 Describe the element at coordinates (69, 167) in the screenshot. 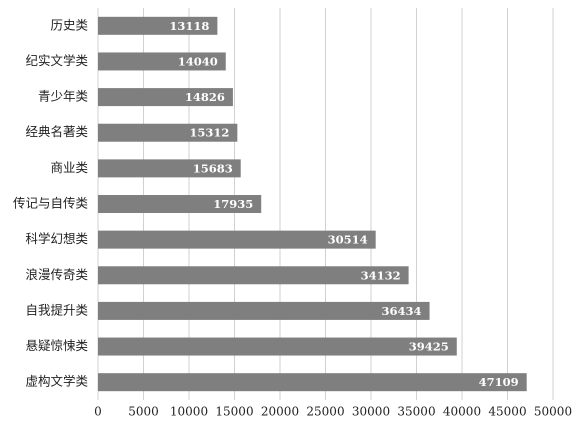

I see `y-tick-label: 商业类` at that location.